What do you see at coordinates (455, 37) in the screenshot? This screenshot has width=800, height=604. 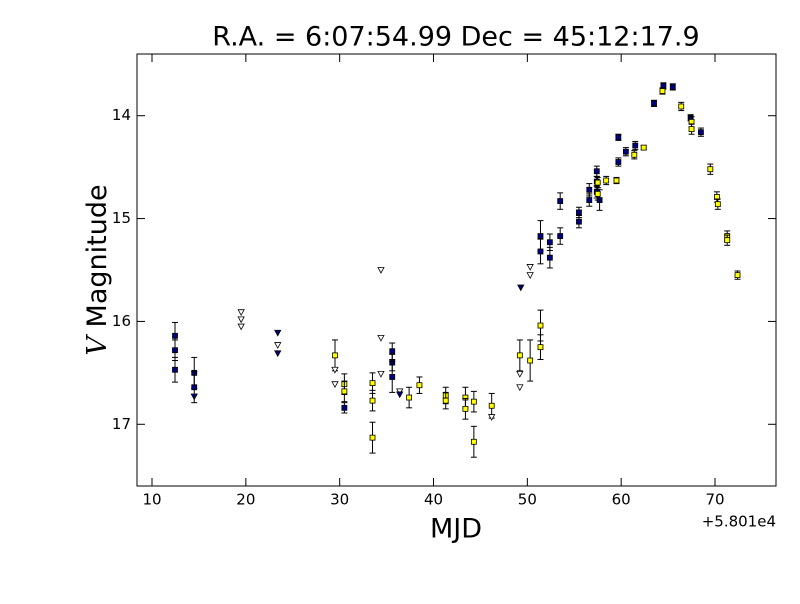 I see `chart-title: R.A. = 6:07:54.99 Dec = 45:12:17.9` at bounding box center [455, 37].